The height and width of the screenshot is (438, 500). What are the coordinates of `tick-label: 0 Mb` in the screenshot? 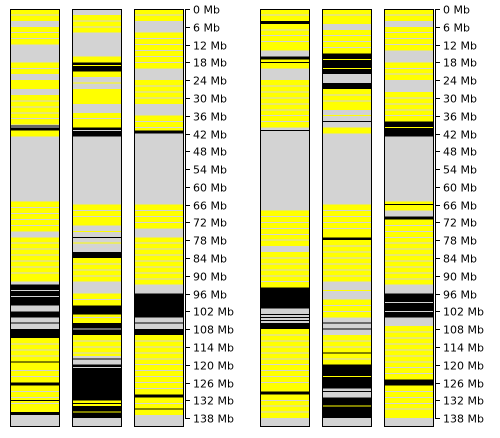 It's located at (206, 10).